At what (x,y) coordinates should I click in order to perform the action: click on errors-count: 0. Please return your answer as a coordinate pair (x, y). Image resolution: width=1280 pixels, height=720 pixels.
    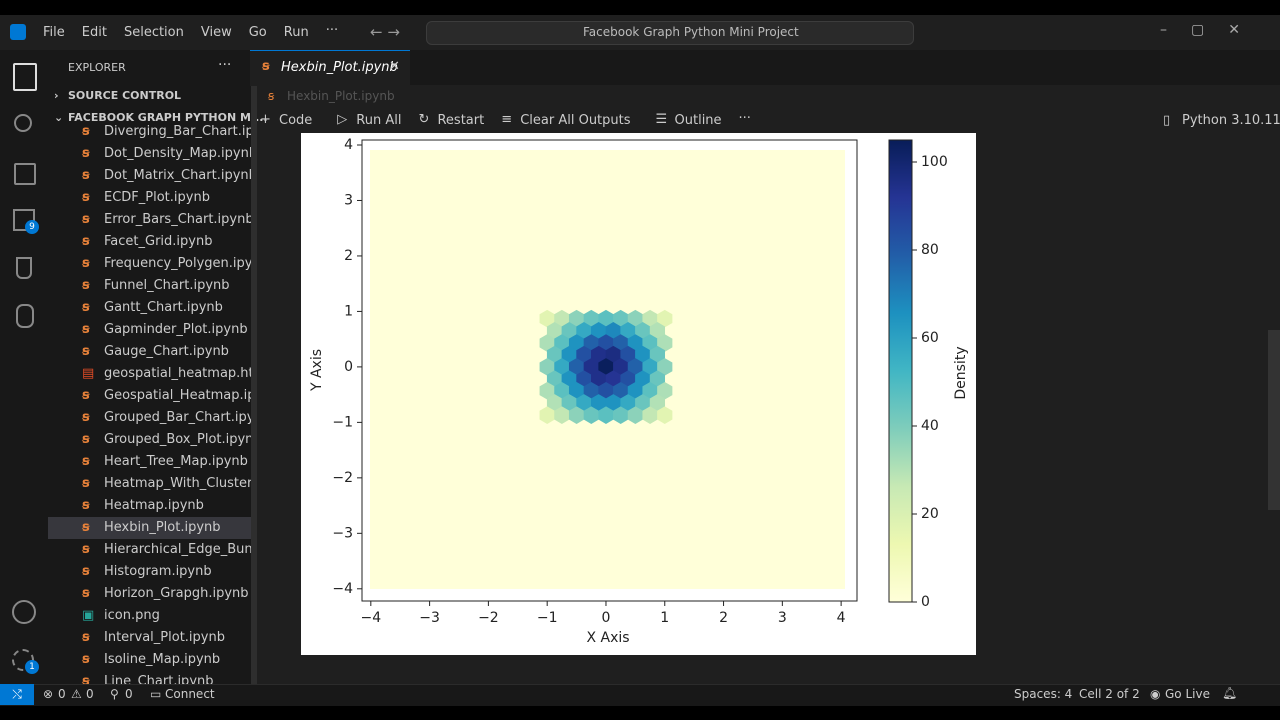
    Looking at the image, I should click on (62, 694).